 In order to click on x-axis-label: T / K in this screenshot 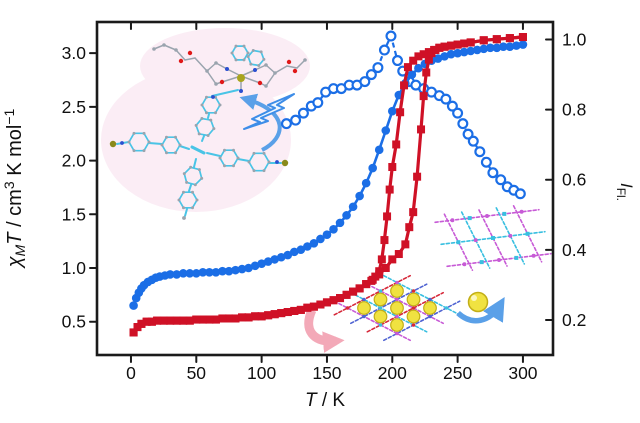, I will do `click(325, 400)`.